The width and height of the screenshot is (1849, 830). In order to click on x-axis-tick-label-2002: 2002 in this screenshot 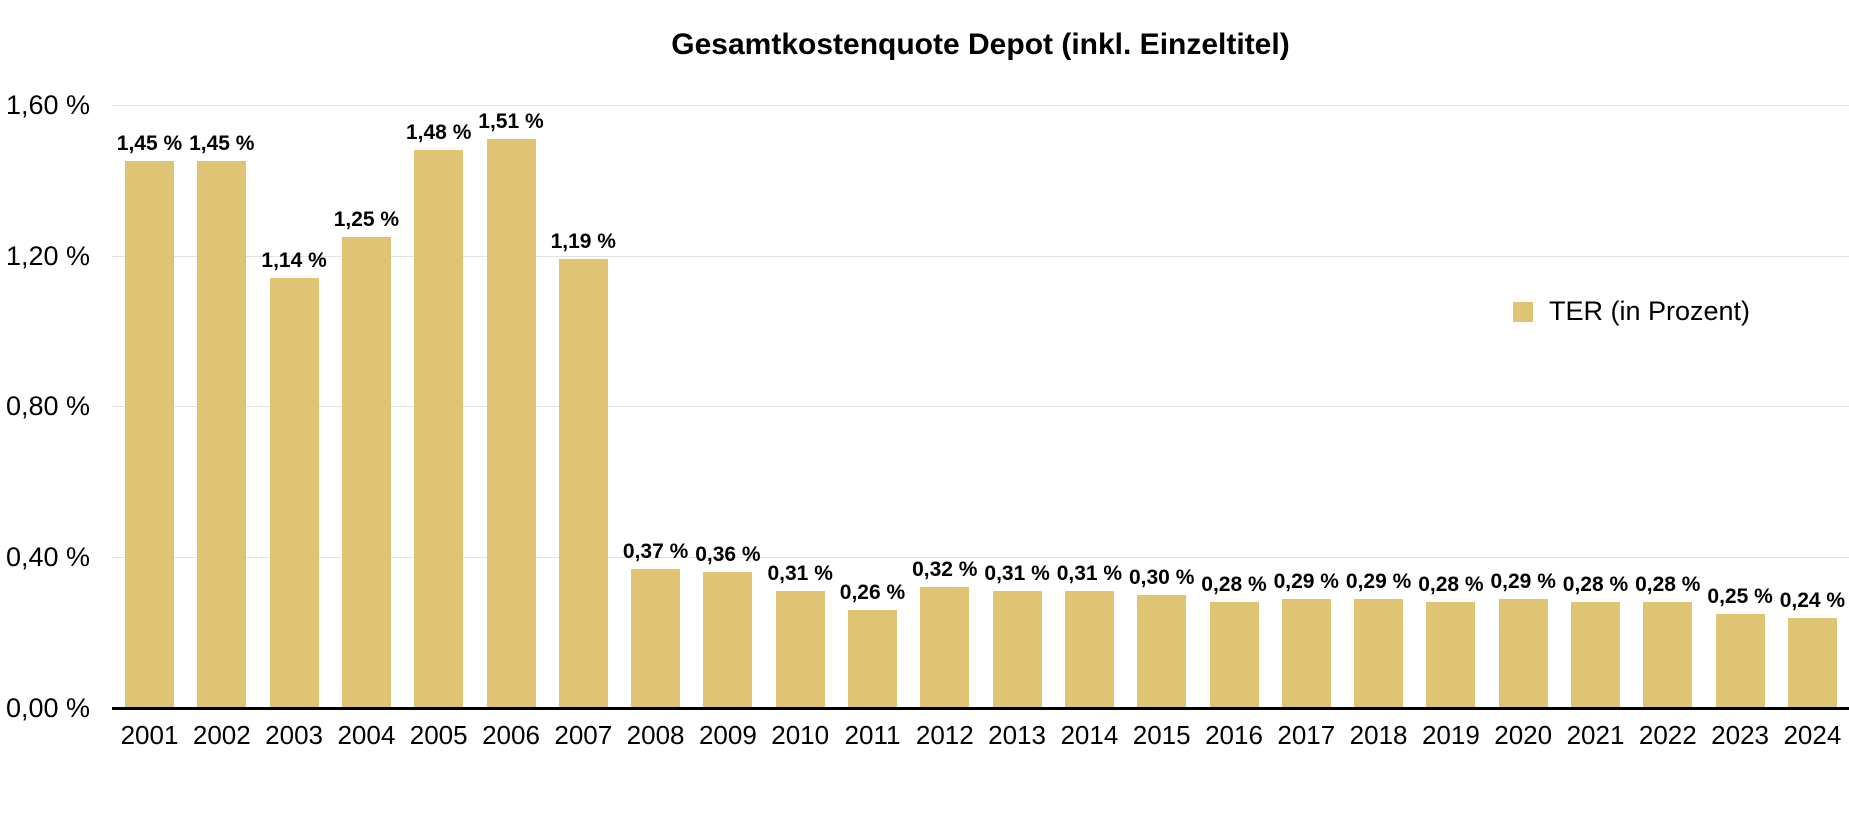, I will do `click(221, 735)`.